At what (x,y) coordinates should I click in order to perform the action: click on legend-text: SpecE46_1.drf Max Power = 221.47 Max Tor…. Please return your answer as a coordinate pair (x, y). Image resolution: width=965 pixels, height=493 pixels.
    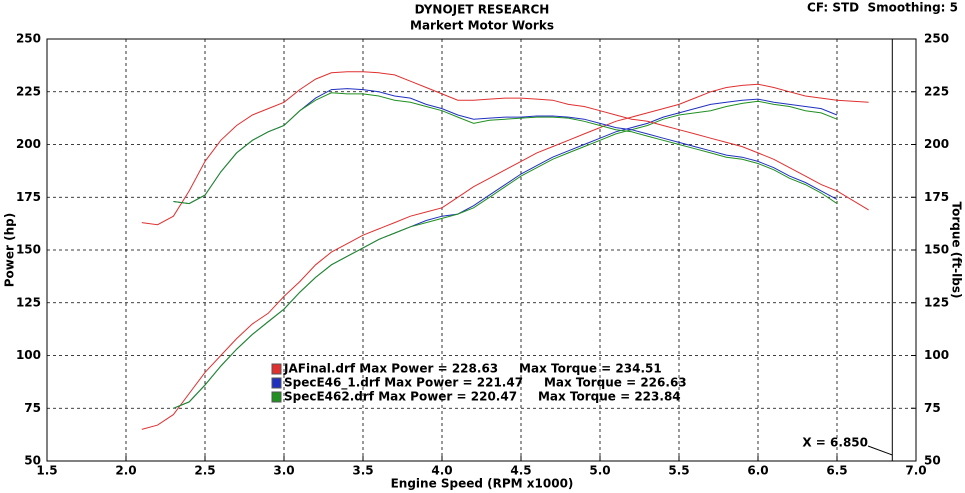
    Looking at the image, I should click on (485, 383).